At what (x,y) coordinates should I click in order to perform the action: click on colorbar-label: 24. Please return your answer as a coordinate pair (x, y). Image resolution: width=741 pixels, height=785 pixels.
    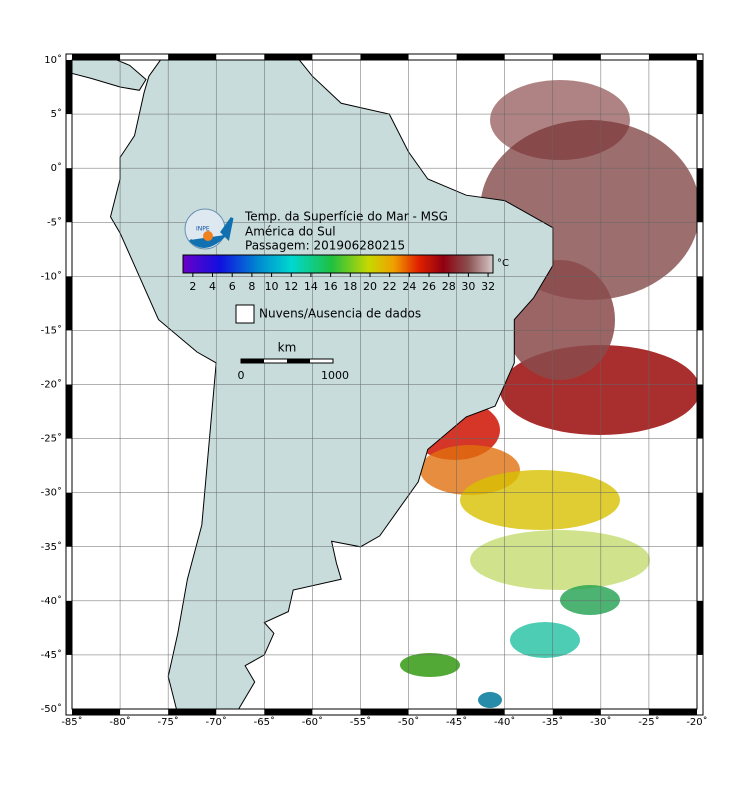
    Looking at the image, I should click on (409, 286).